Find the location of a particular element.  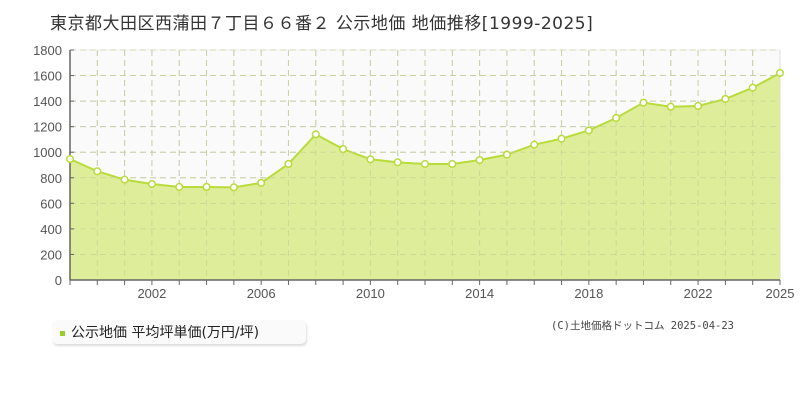

svg-text: 1200 is located at coordinates (47, 127).